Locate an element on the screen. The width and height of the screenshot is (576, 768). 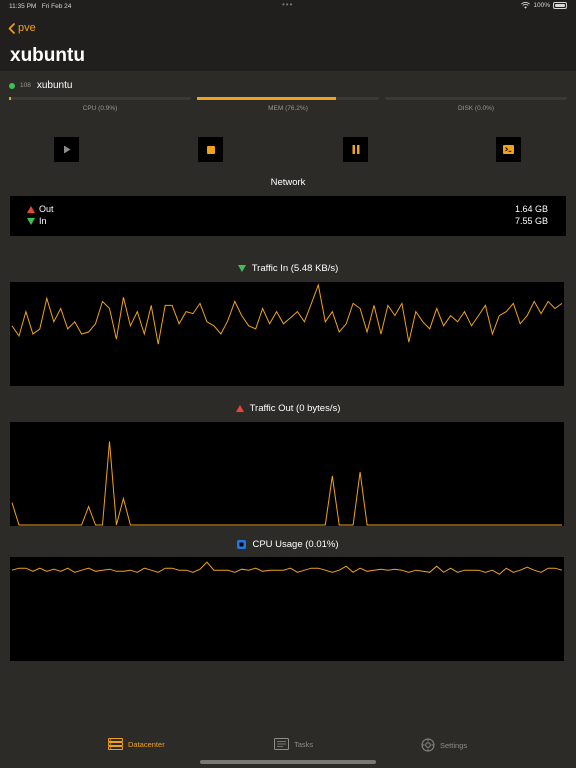
tab-tasks: Tasks is located at coordinates (293, 744).